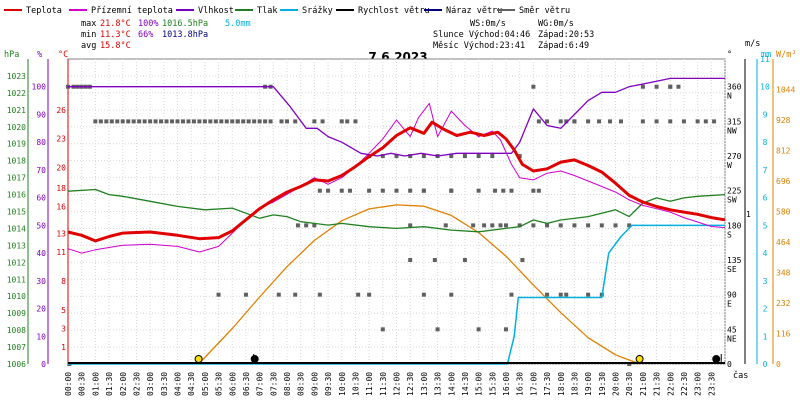 The height and width of the screenshot is (400, 800). Describe the element at coordinates (786, 55) in the screenshot. I see `wm-unit: W/m²` at that location.